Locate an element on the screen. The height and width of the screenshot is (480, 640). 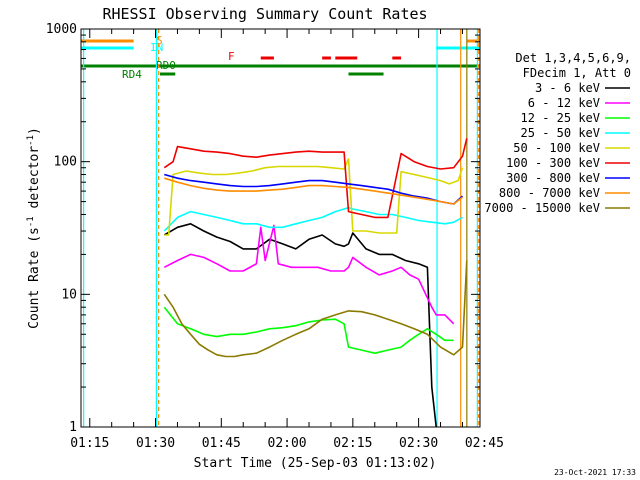
y-axis-label: Count Rate (s-1 detector-1) is located at coordinates (34, 228).